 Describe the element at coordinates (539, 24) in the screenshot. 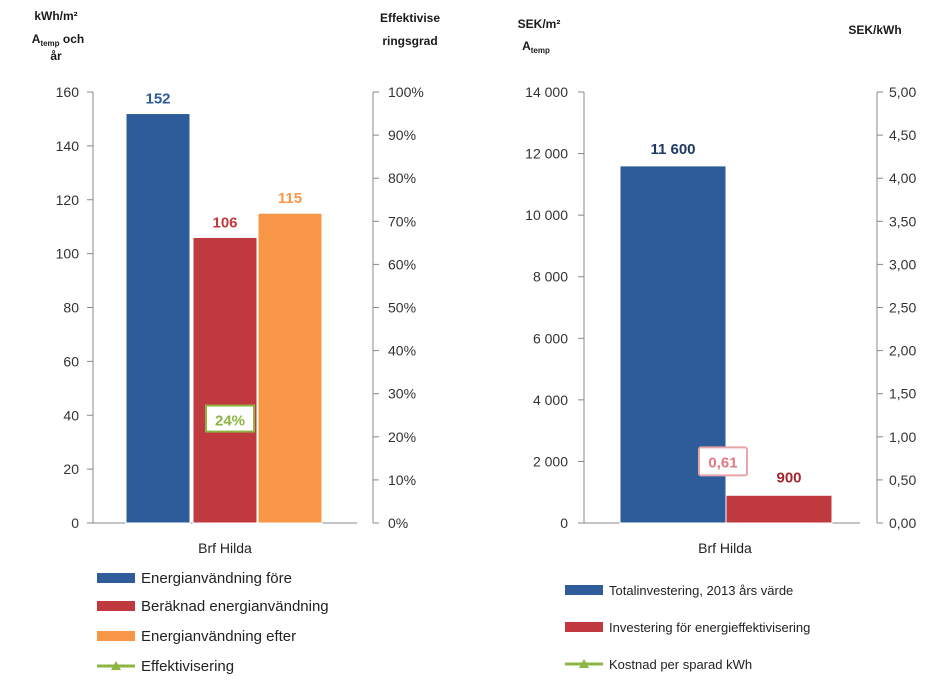

I see `left-axis-title-line1: SEK/m²` at that location.